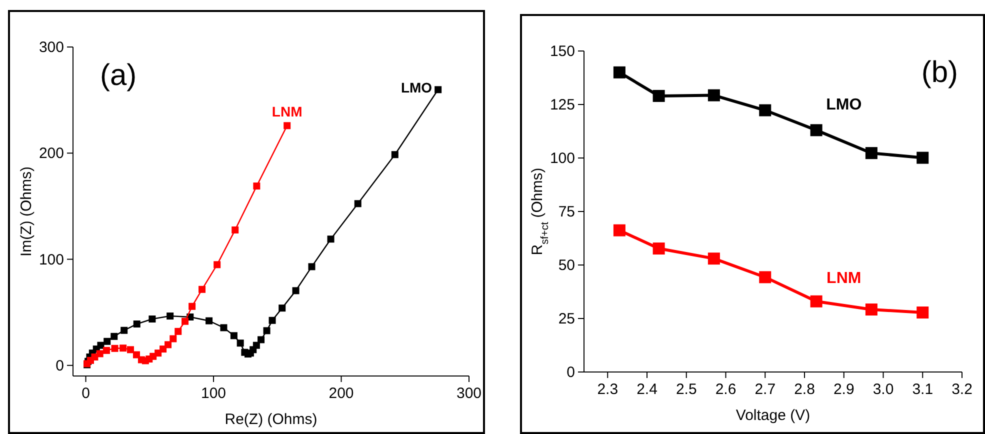 The height and width of the screenshot is (434, 985). Describe the element at coordinates (271, 419) in the screenshot. I see `x-axis-title: Re(Z) (Ohms)` at that location.